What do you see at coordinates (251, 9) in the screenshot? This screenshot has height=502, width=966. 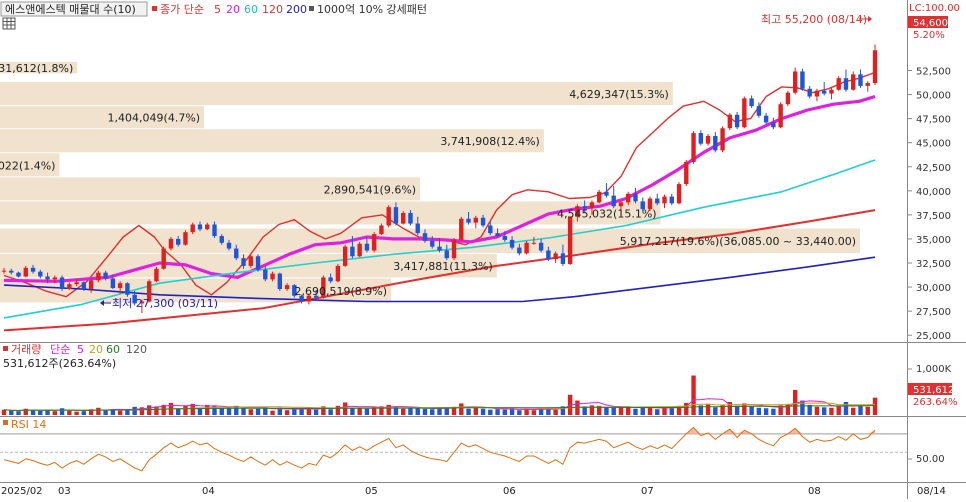 I see `ma-legend-60: 60` at bounding box center [251, 9].